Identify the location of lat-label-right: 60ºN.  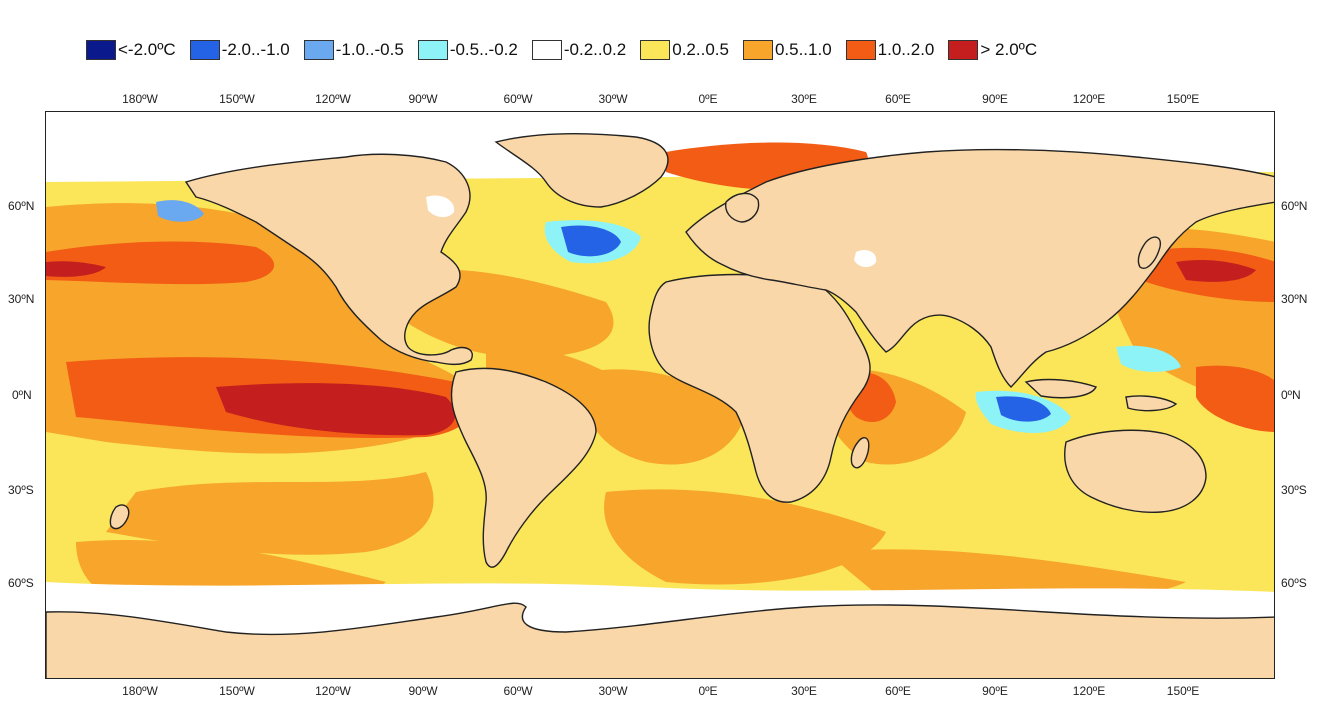
(1294, 206).